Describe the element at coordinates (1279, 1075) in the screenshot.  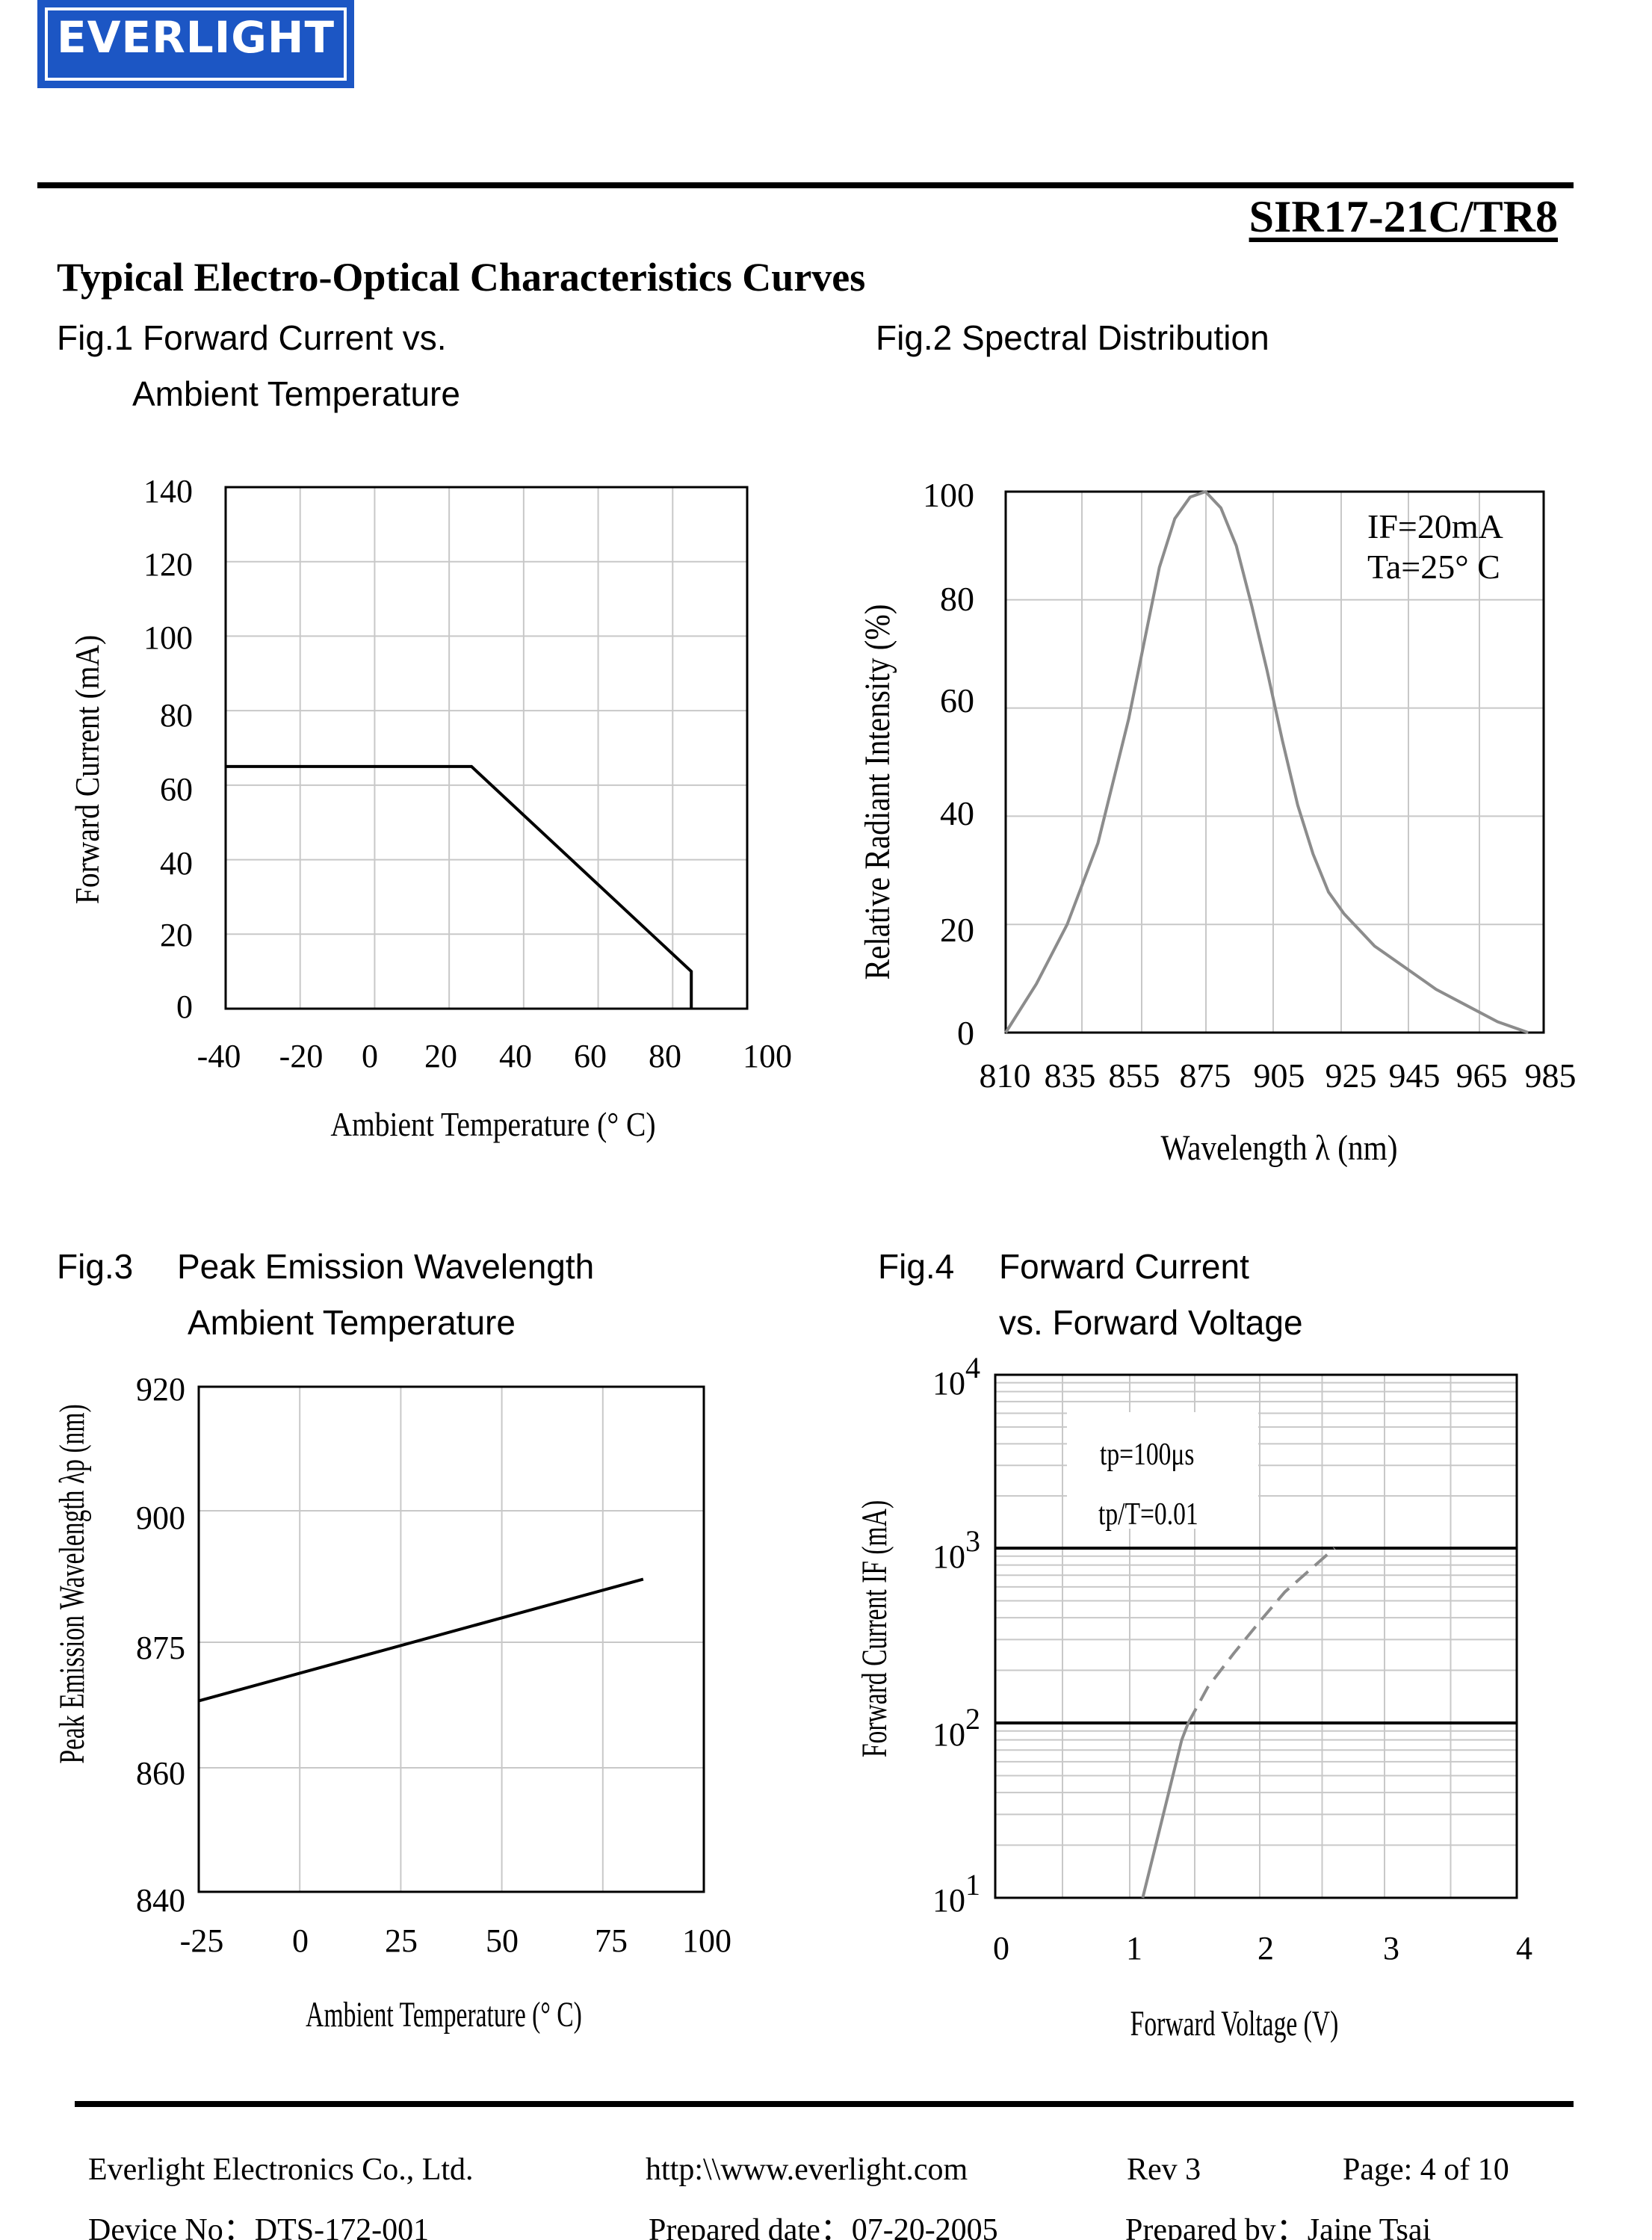
I see `fig2-x-tick-label: 905` at that location.